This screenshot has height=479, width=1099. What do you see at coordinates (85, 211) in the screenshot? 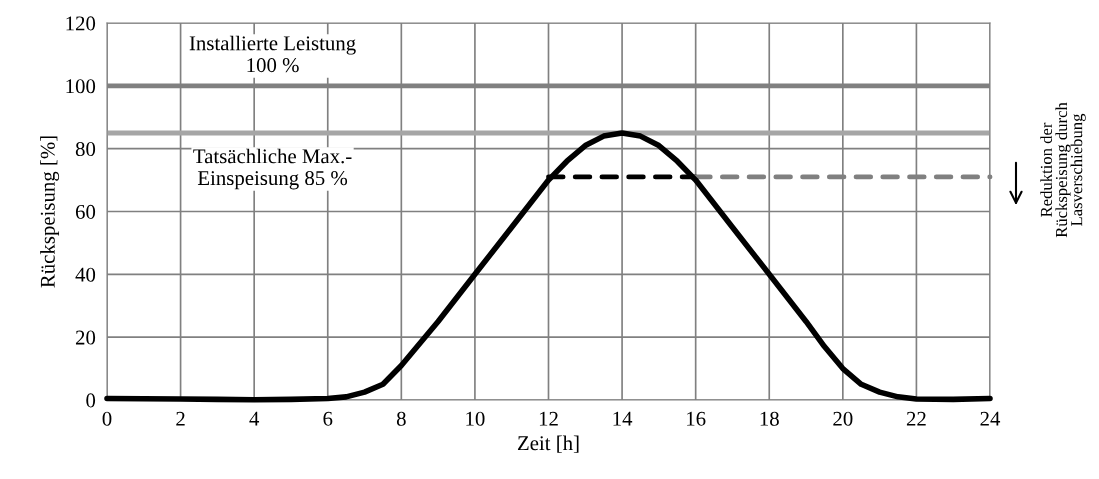
I see `y-tick-label: 60` at bounding box center [85, 211].